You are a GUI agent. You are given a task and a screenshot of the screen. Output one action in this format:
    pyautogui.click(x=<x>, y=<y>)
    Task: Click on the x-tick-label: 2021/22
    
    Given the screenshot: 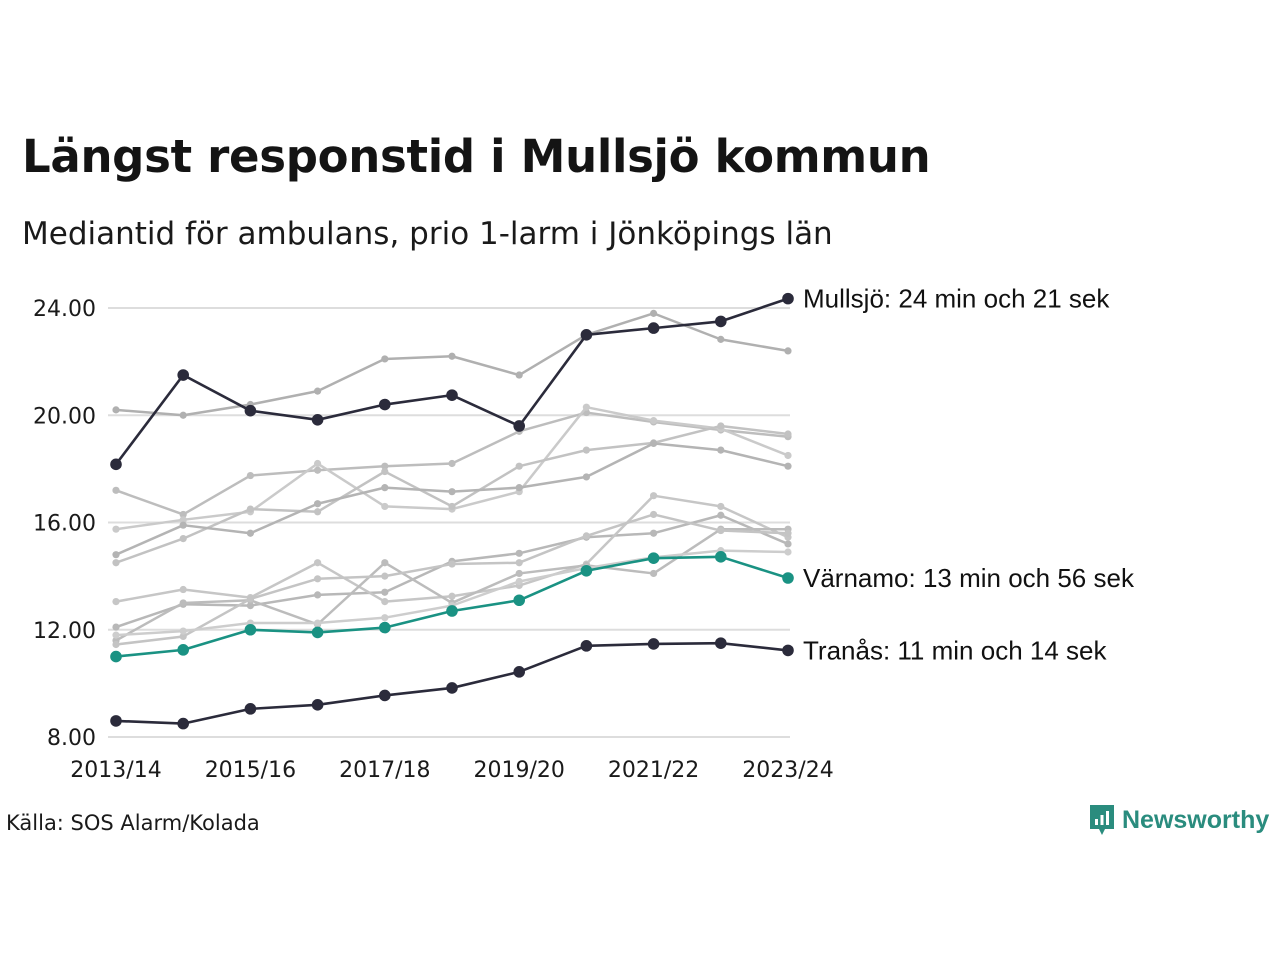 What is the action you would take?
    pyautogui.click(x=653, y=770)
    